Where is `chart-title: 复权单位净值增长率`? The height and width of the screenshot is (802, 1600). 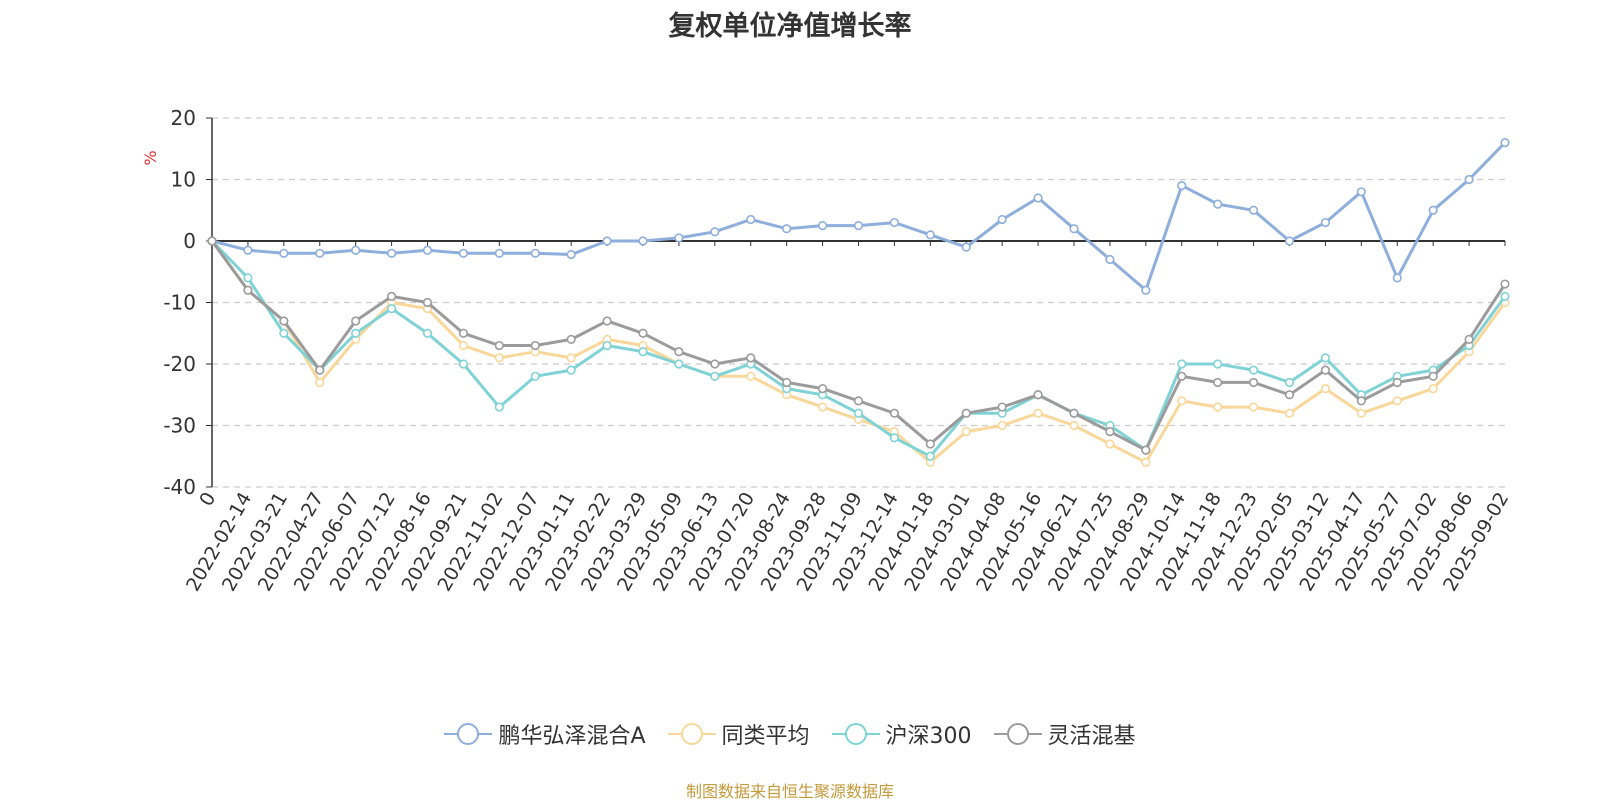
chart-title: 复权单位净值增长率 is located at coordinates (790, 26).